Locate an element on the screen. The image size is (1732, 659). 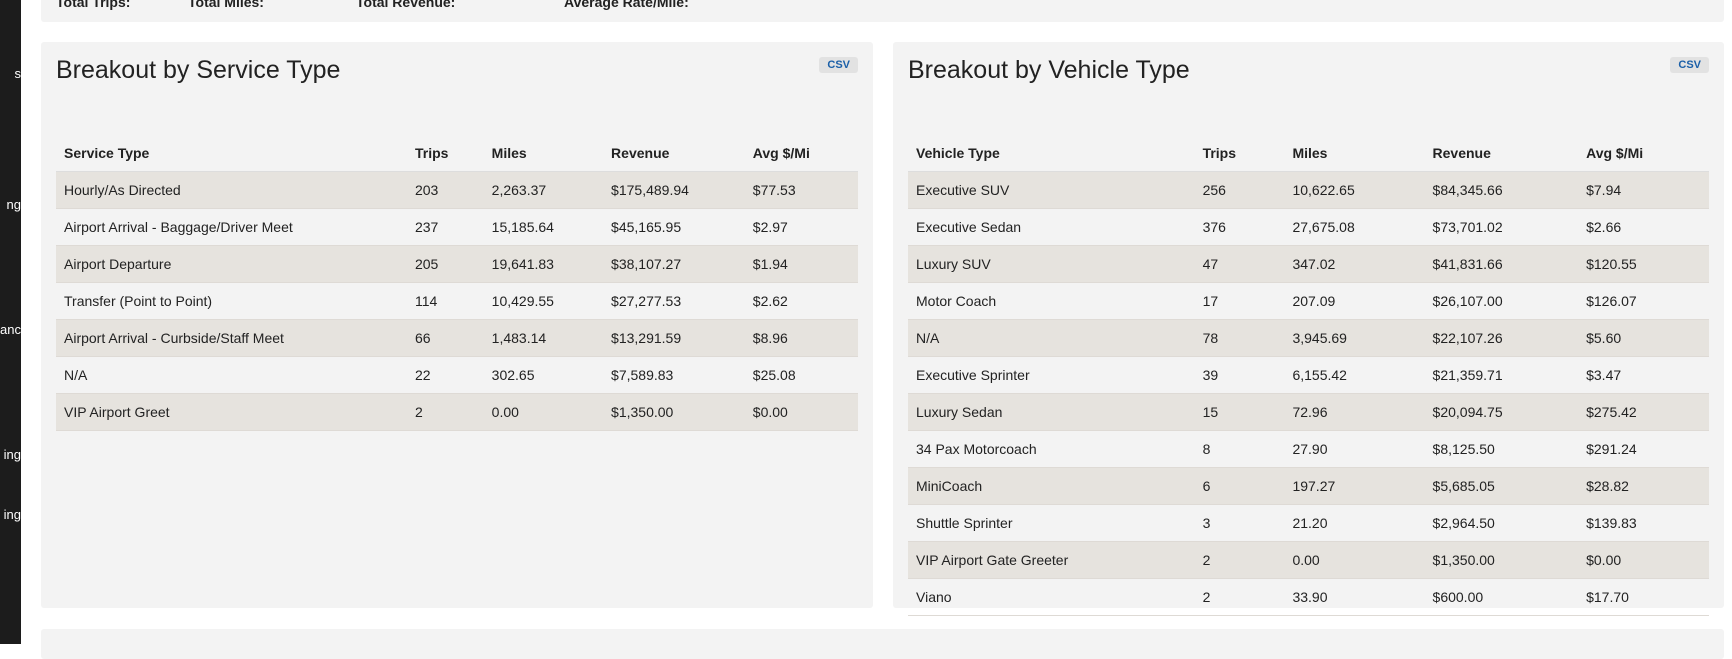
table-cell: $28.82 is located at coordinates (1643, 486).